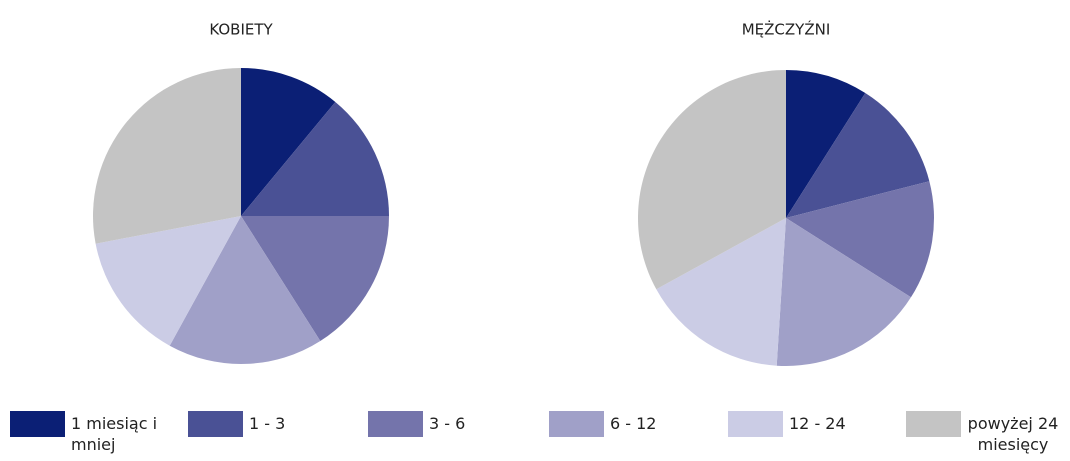 The height and width of the screenshot is (461, 1070). What do you see at coordinates (447, 423) in the screenshot?
I see `legend-label: 3 - 6` at bounding box center [447, 423].